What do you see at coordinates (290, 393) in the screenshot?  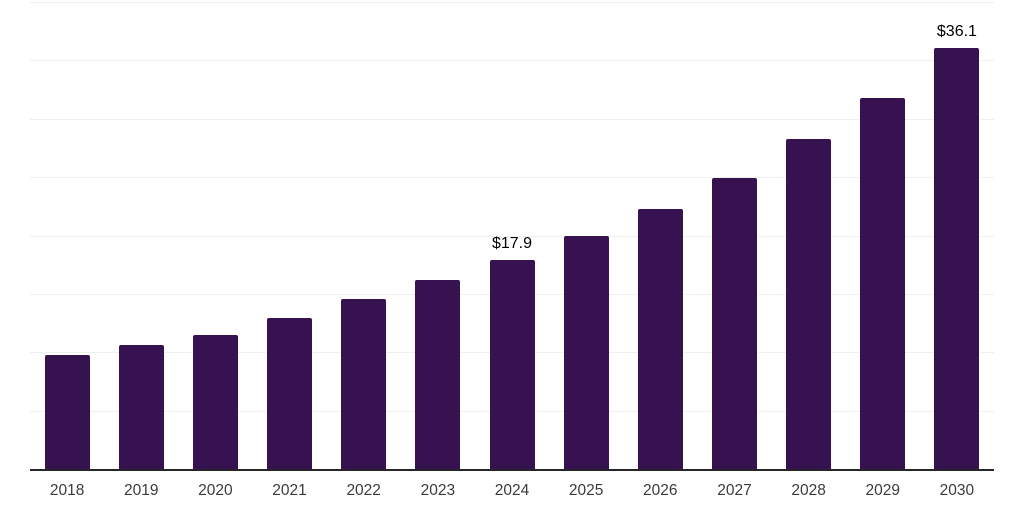 I see `bar-2021` at bounding box center [290, 393].